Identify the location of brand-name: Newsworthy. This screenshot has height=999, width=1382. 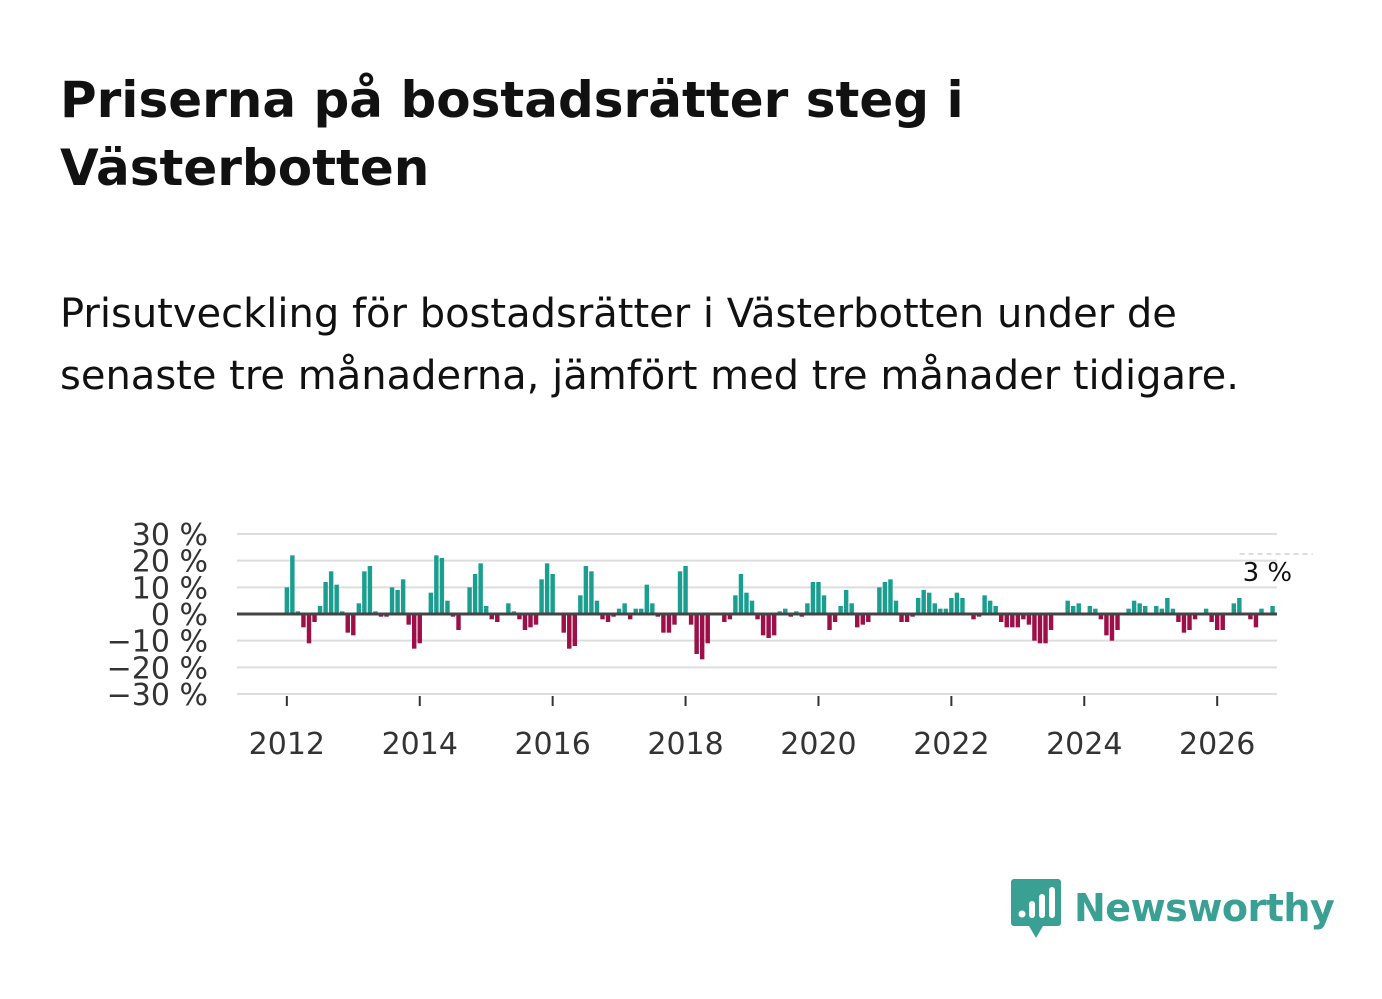
(1204, 908).